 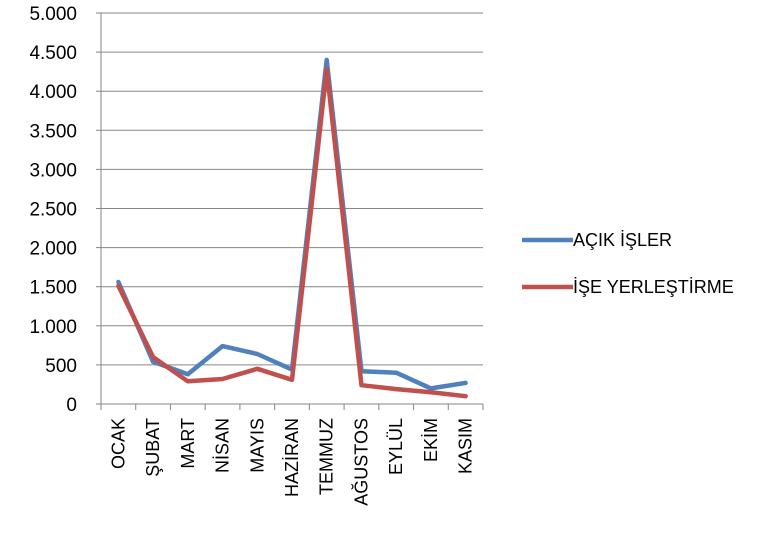 What do you see at coordinates (153, 447) in the screenshot?
I see `x-tick-label: ŞUBAT` at bounding box center [153, 447].